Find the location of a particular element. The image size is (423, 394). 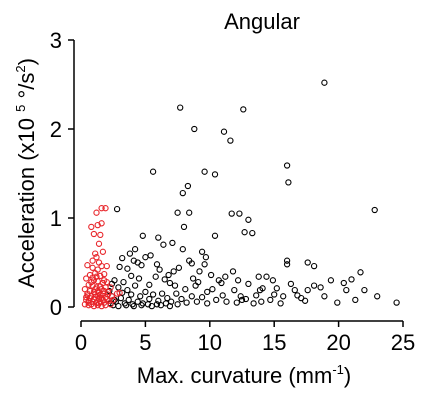

x-tick-label: 0 is located at coordinates (81, 342).